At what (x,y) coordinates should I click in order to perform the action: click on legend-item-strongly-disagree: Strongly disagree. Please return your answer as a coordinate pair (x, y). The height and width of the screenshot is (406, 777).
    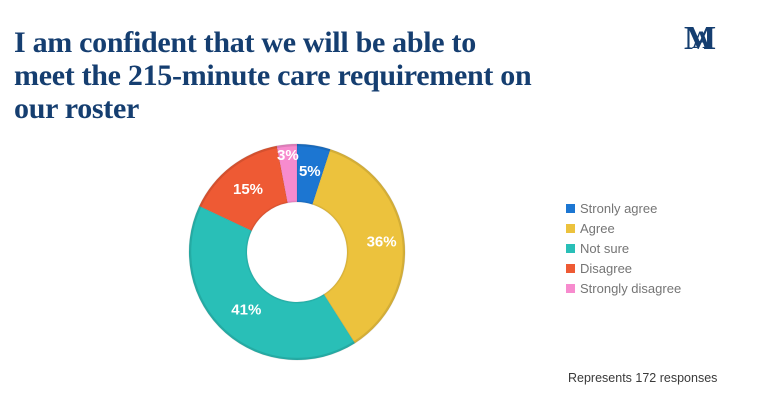
    Looking at the image, I should click on (623, 288).